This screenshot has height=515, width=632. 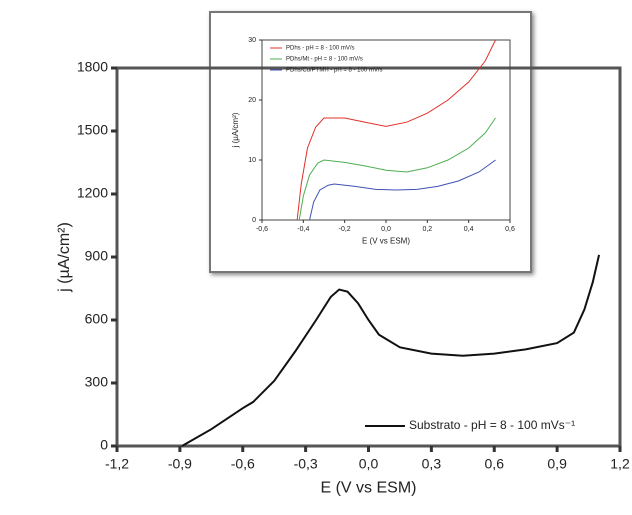 What do you see at coordinates (92, 67) in the screenshot?
I see `y-tick-label: 1800` at bounding box center [92, 67].